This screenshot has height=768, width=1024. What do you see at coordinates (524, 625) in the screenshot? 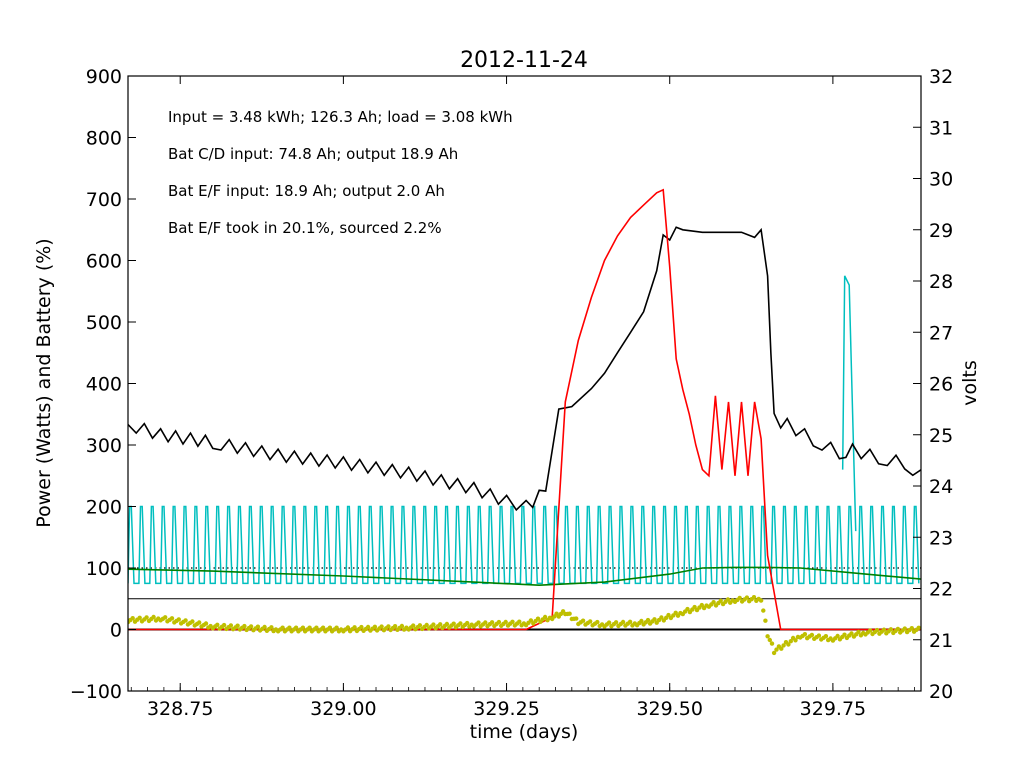
I see `series-dots-current` at bounding box center [524, 625].